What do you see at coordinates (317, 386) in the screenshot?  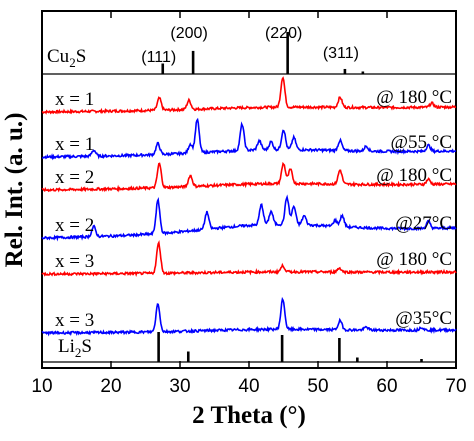 I see `x-tick-label: 50` at bounding box center [317, 386].